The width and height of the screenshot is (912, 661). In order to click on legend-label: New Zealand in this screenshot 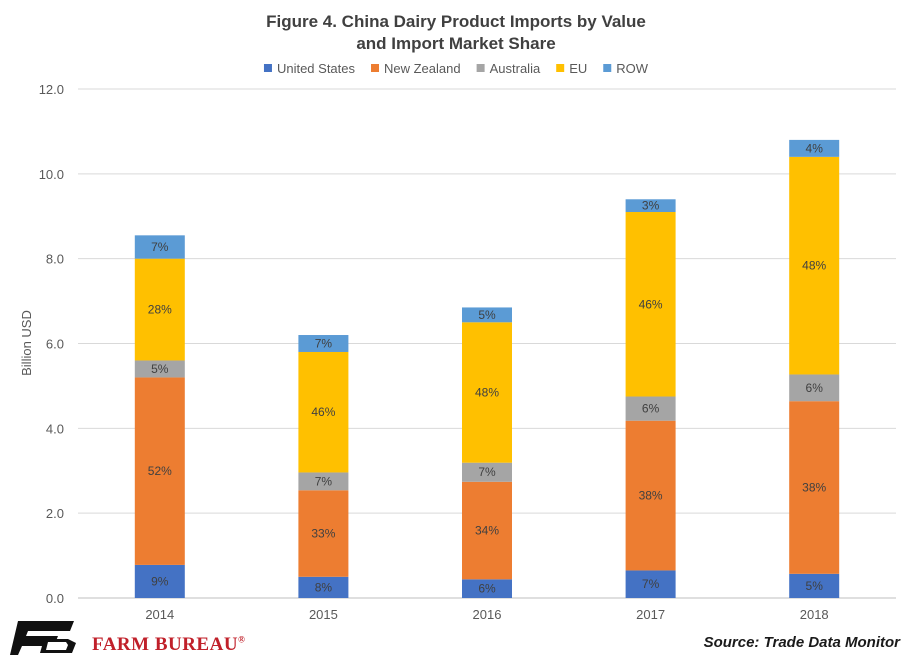, I will do `click(422, 68)`.